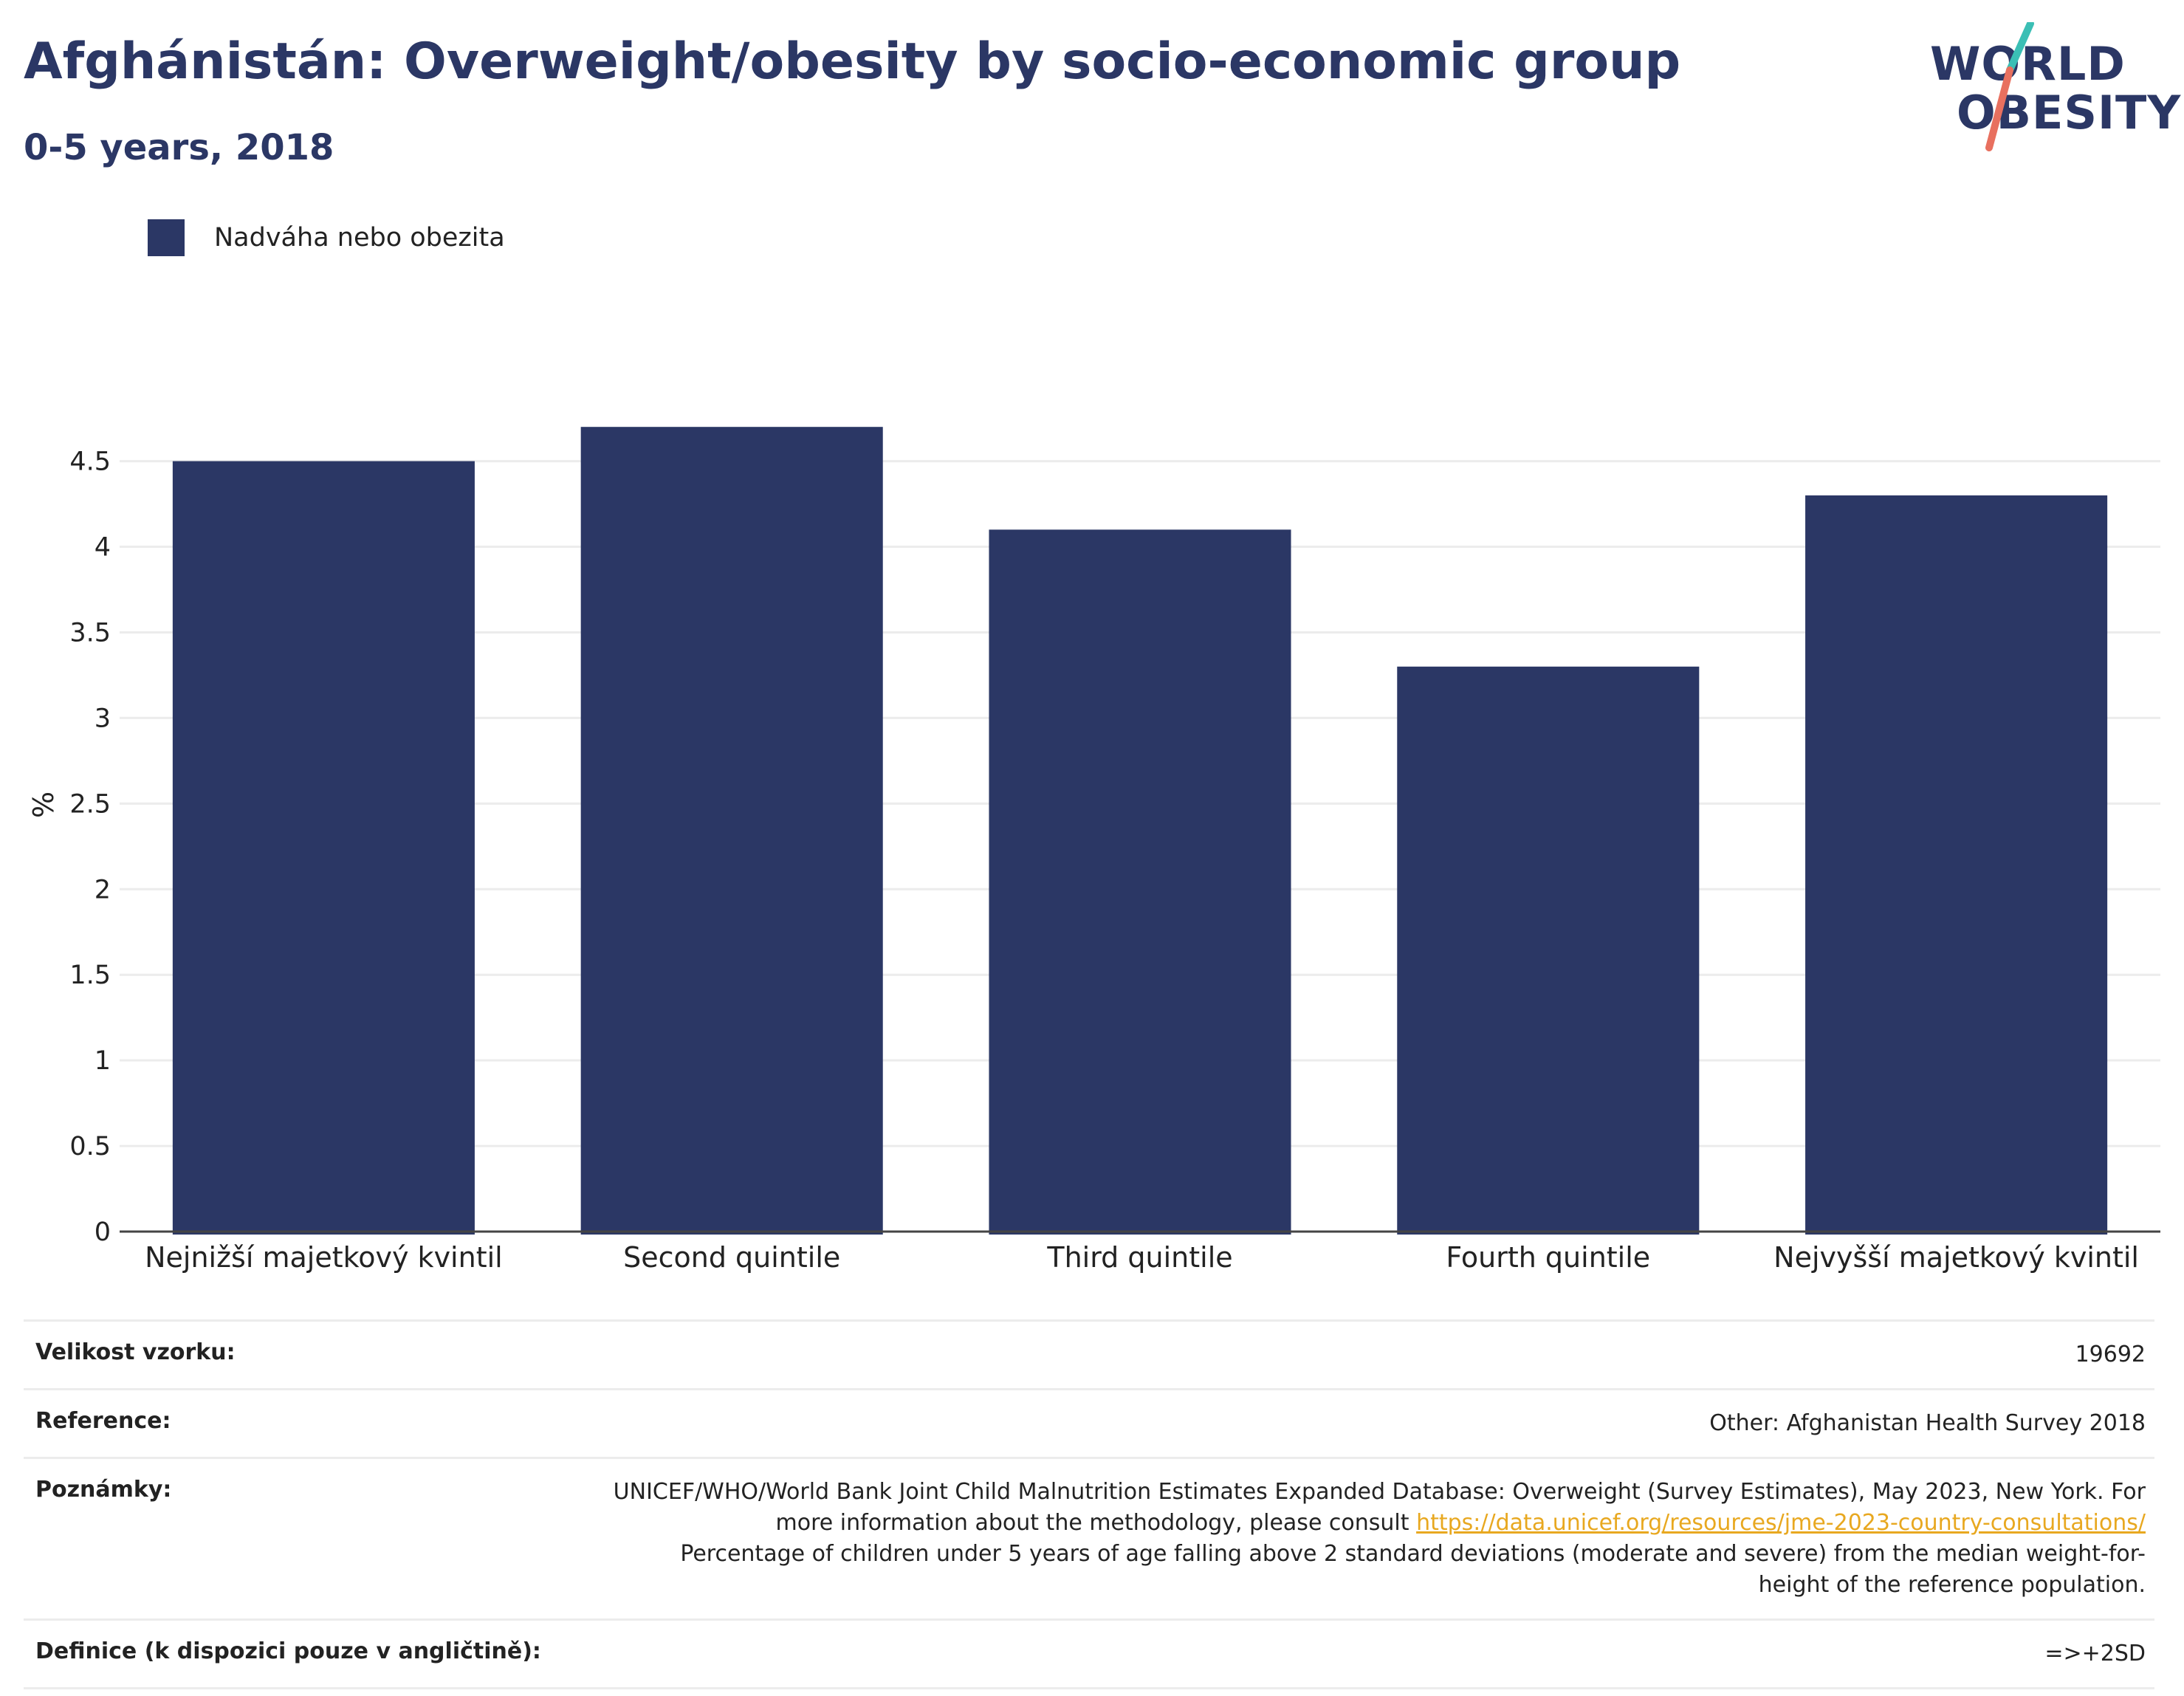 This screenshot has height=1696, width=2184. Describe the element at coordinates (2111, 1354) in the screenshot. I see `sample-size-value: 19692` at that location.